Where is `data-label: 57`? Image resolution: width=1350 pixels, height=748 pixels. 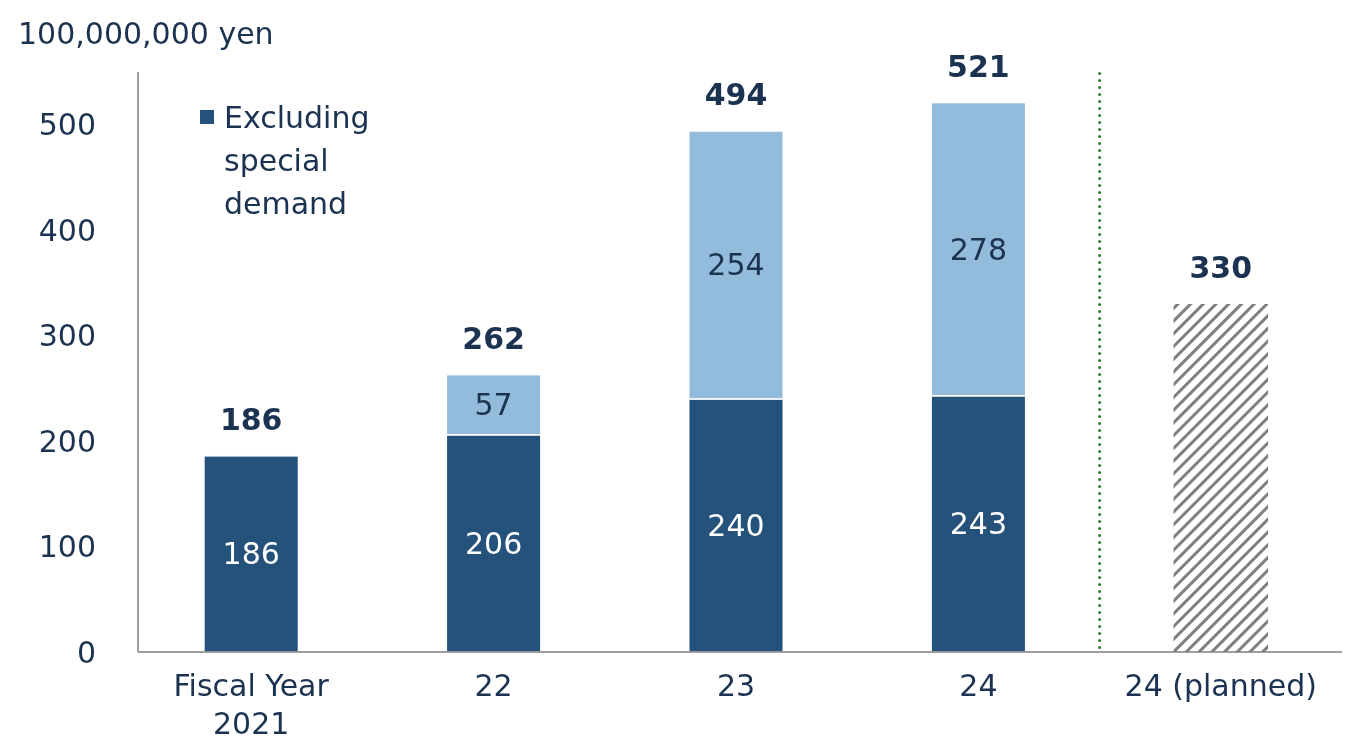
data-label: 57 is located at coordinates (493, 405).